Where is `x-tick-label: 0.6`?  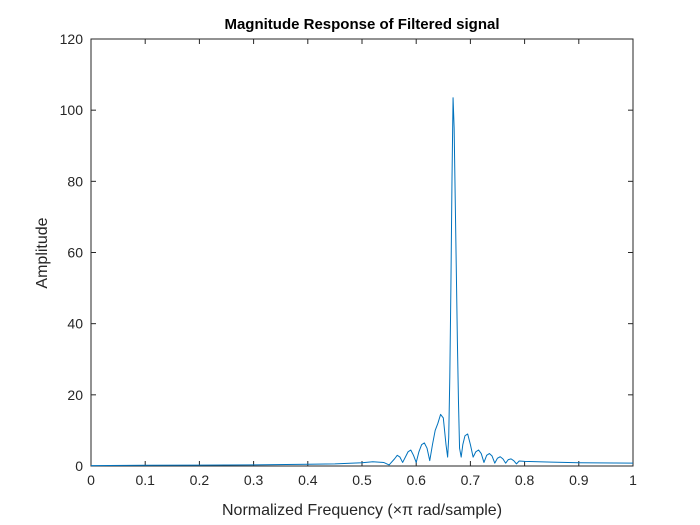 x-tick-label: 0.6 is located at coordinates (416, 480).